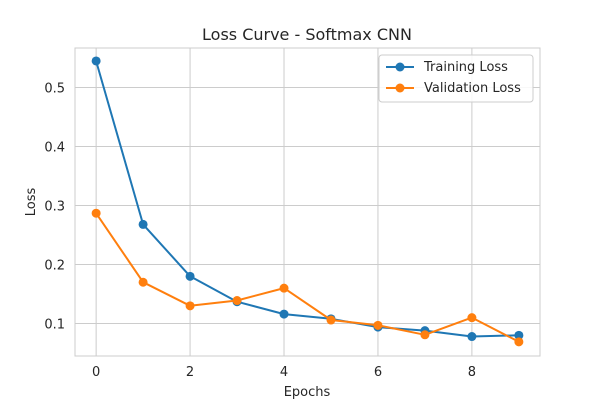 The width and height of the screenshot is (600, 400). What do you see at coordinates (307, 392) in the screenshot?
I see `x-axis-label: Epochs` at bounding box center [307, 392].